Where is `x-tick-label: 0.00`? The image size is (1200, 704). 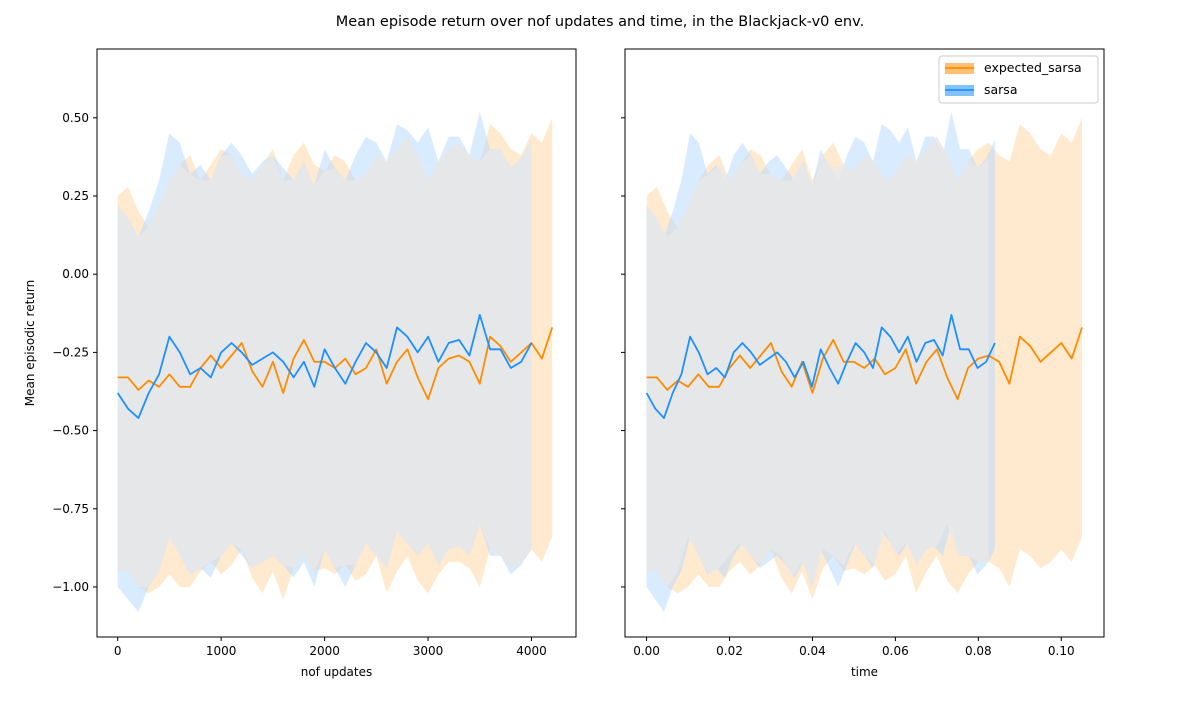 x-tick-label: 0.00 is located at coordinates (646, 651).